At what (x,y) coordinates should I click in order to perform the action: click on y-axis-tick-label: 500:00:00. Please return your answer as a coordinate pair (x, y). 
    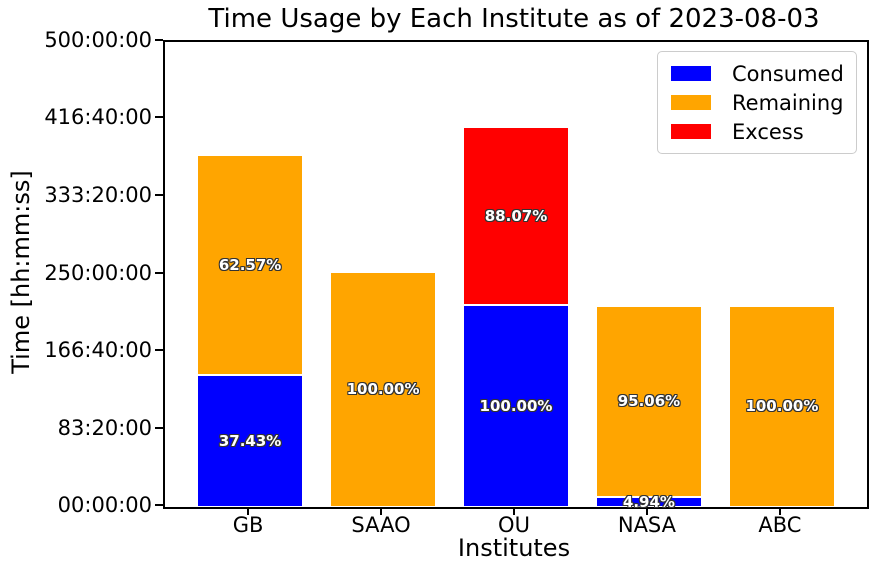
    Looking at the image, I should click on (98, 40).